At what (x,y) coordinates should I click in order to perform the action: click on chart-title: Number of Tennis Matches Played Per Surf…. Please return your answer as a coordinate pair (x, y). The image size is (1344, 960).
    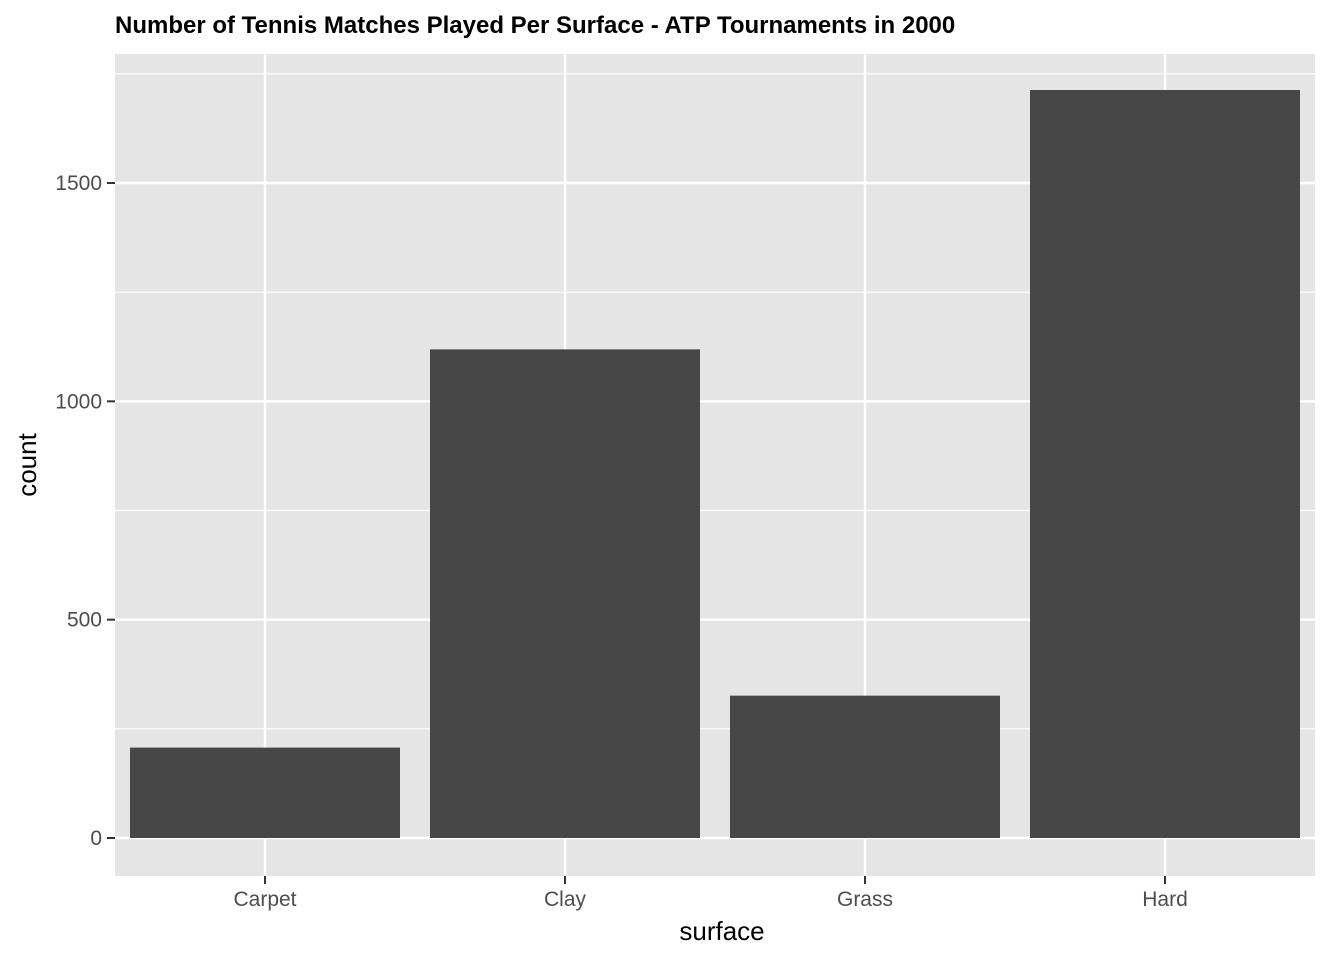
    Looking at the image, I should click on (535, 25).